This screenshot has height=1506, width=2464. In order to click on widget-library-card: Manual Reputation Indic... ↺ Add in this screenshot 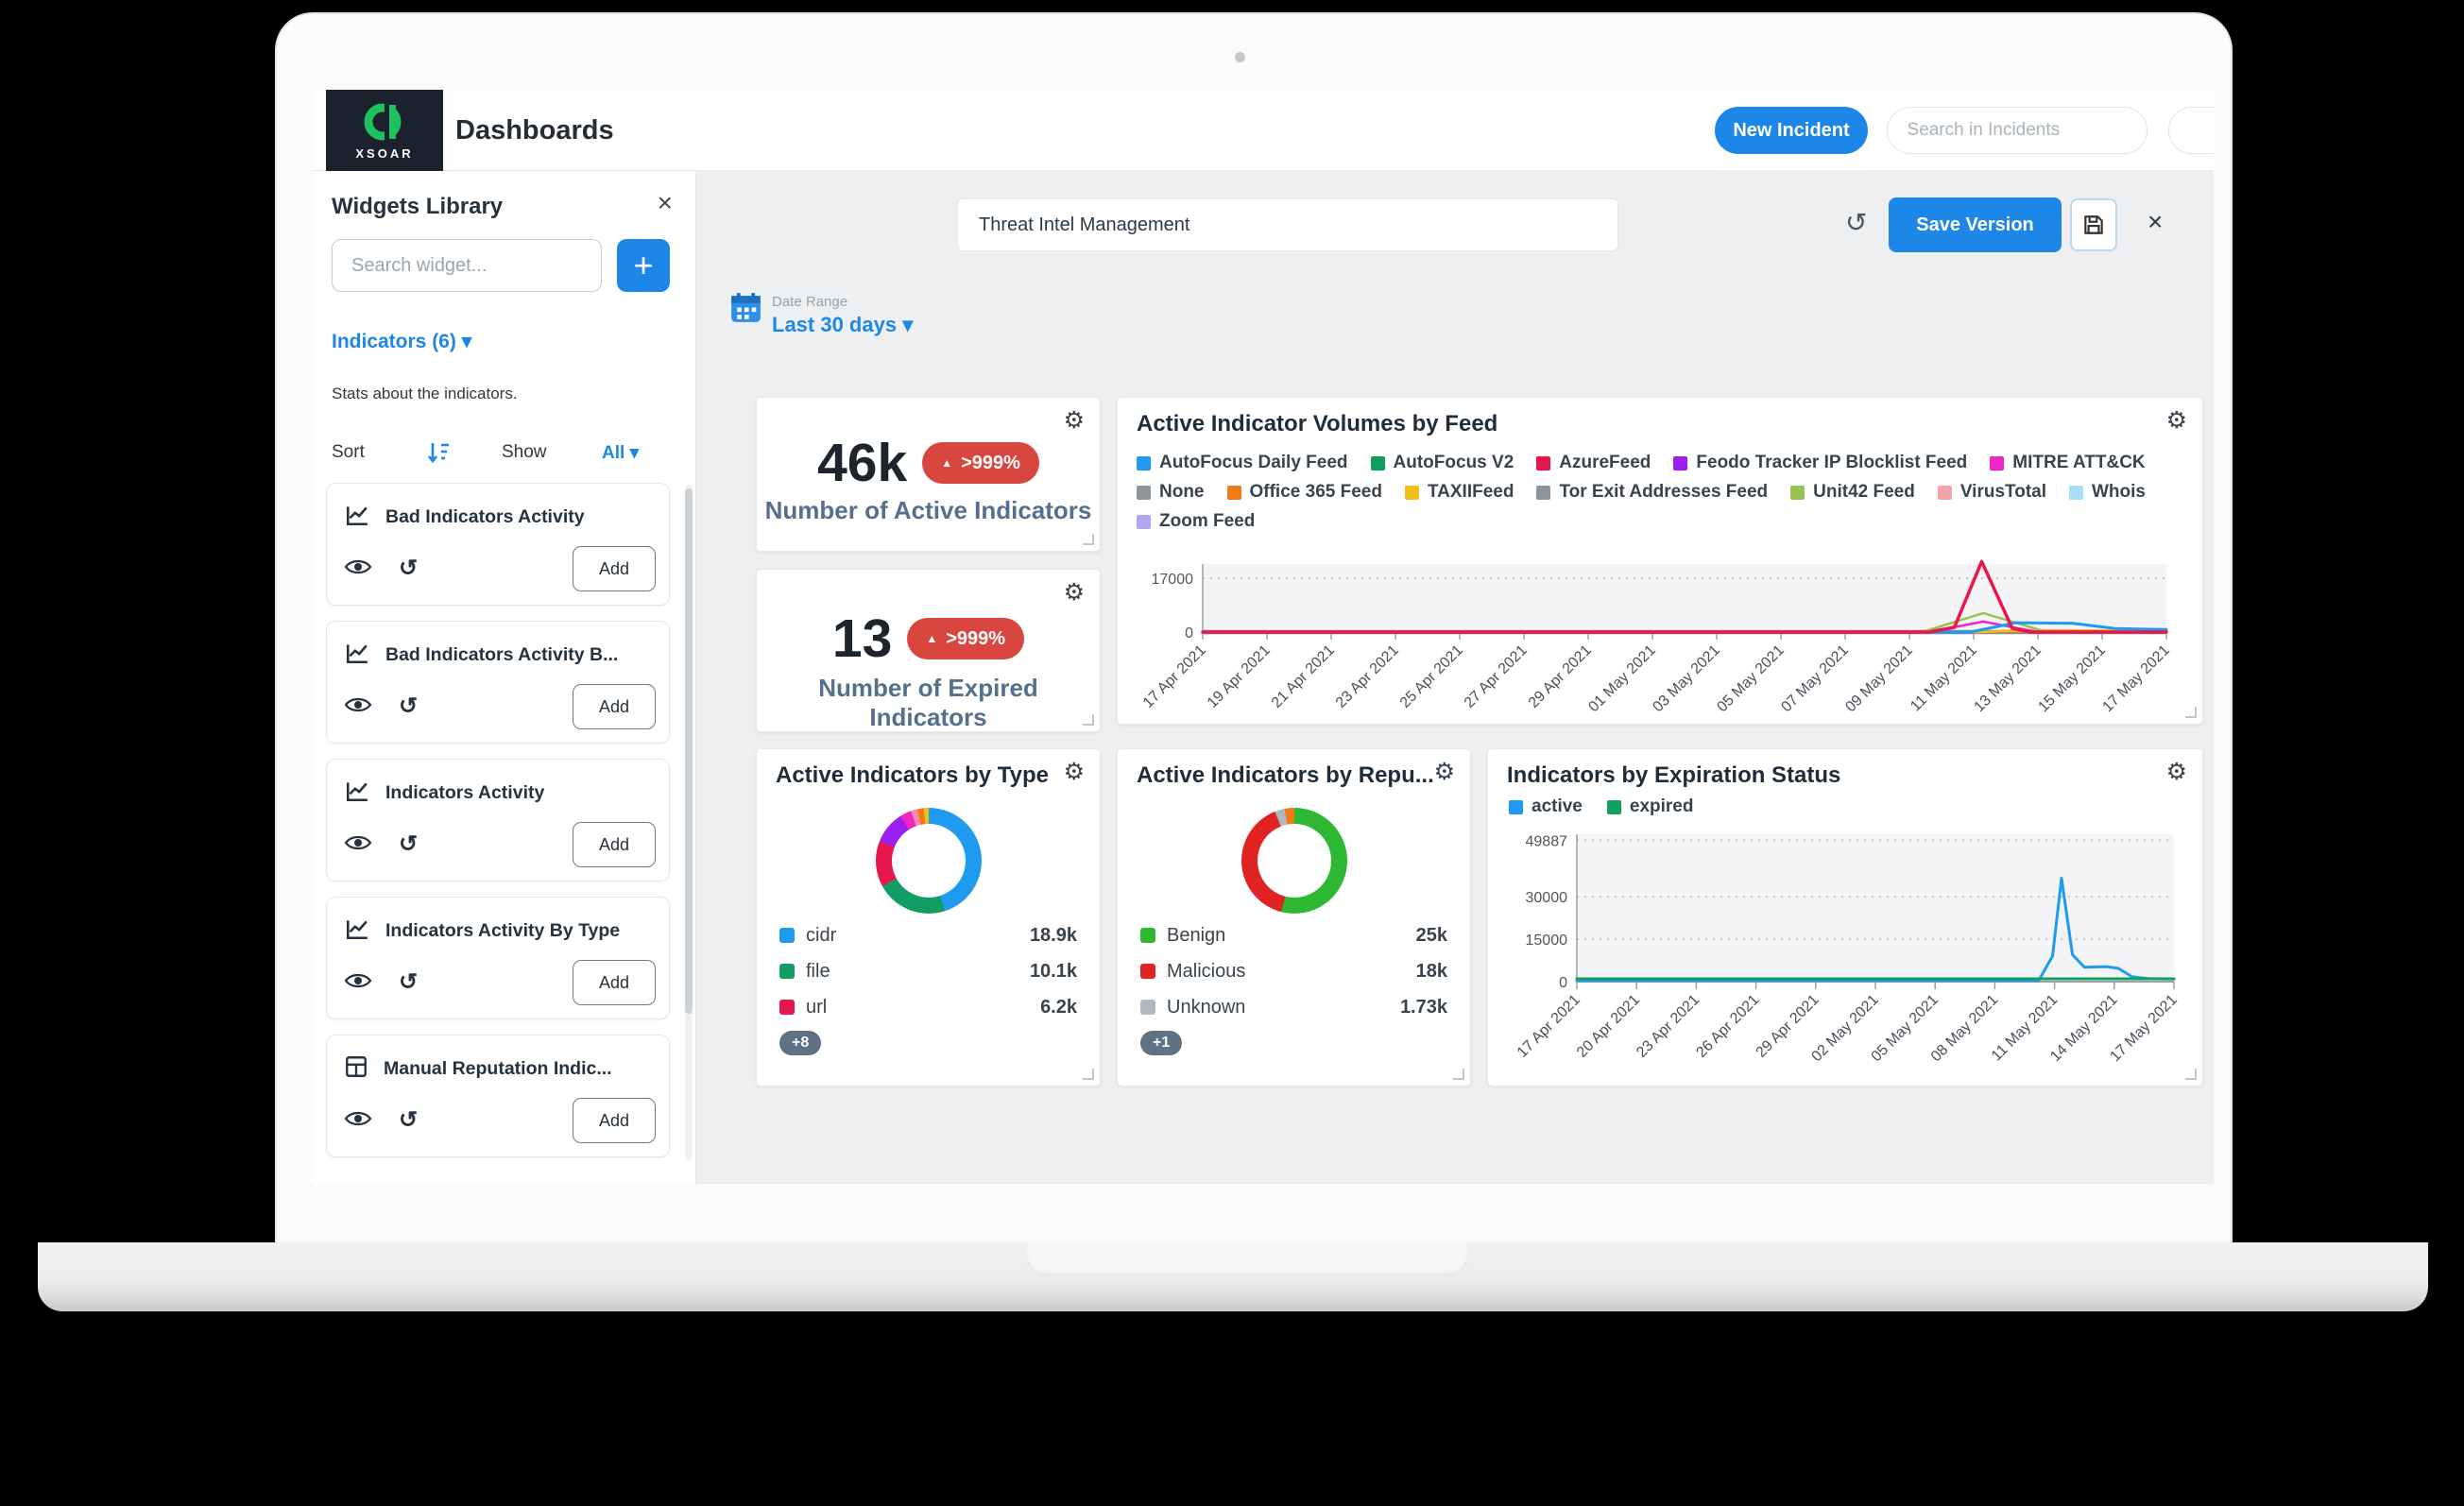, I will do `click(498, 1096)`.